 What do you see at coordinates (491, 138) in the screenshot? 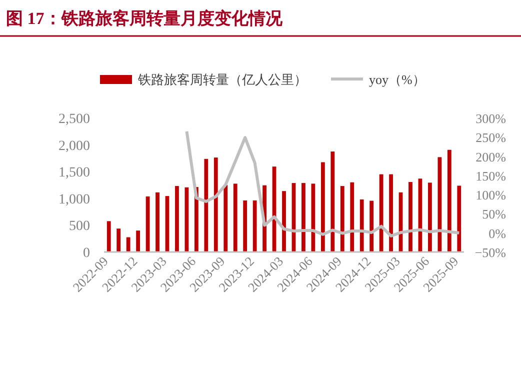
I see `y2-tick-label: 250%` at bounding box center [491, 138].